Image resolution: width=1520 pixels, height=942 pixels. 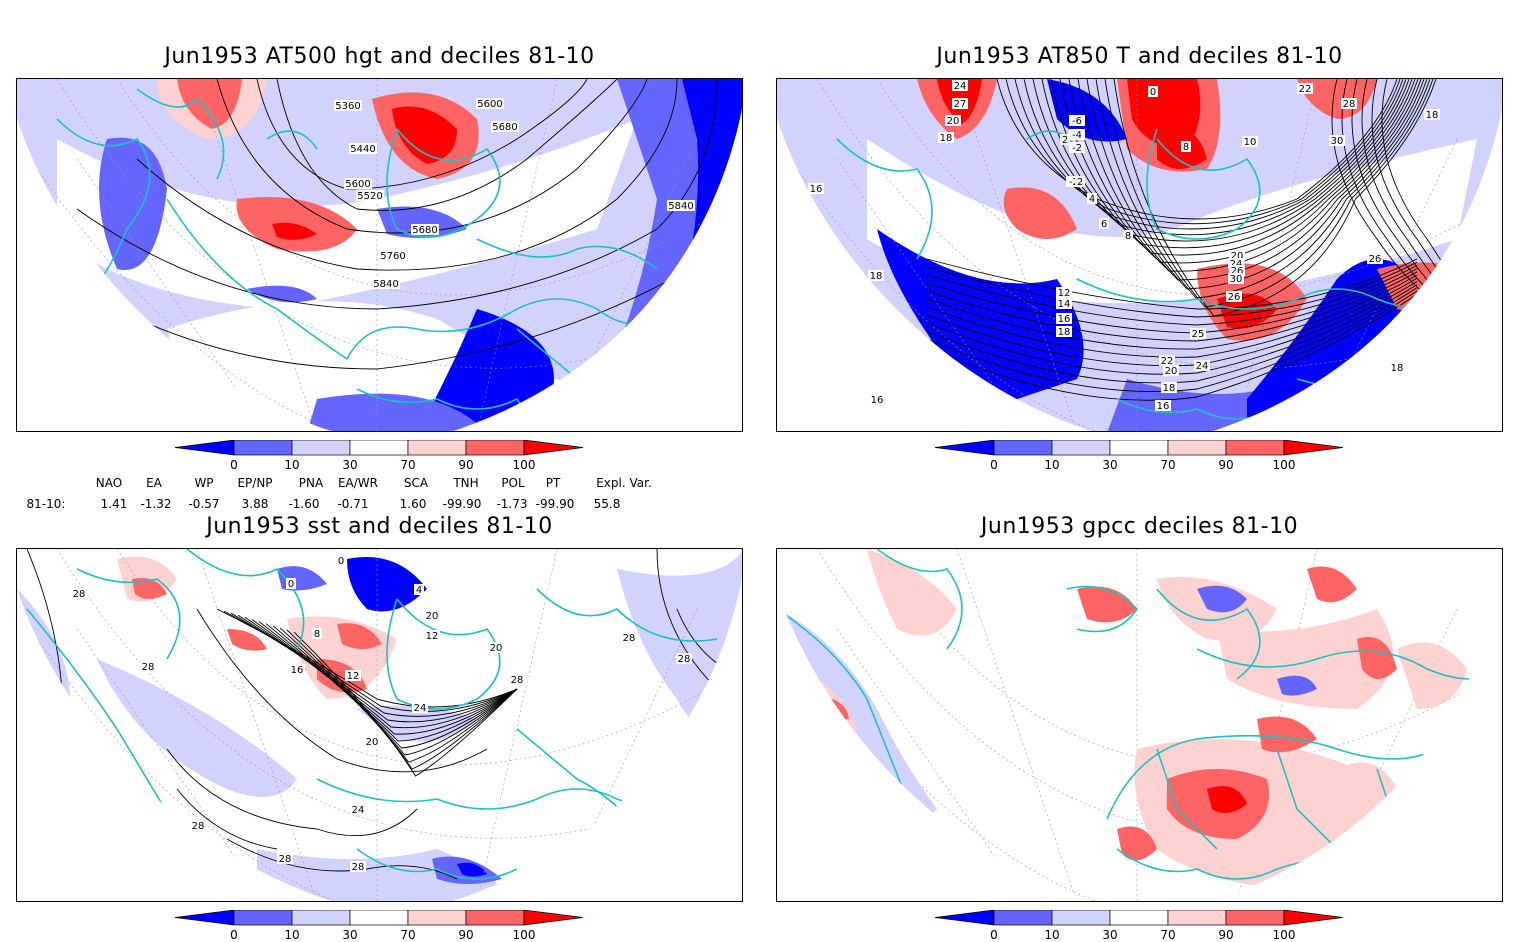 I want to click on contour-label: 5520, so click(x=369, y=196).